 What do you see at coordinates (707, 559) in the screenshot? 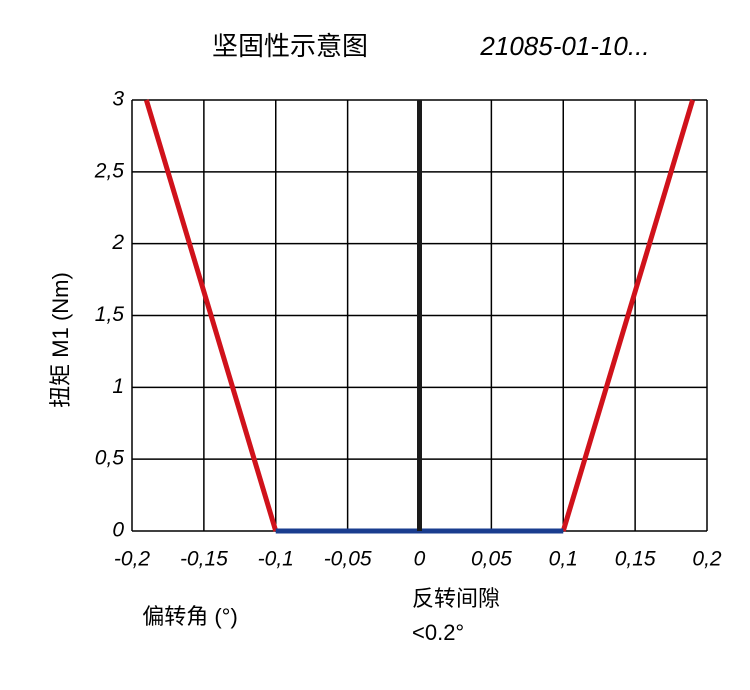
I see `x-tick-label: 0,2` at bounding box center [707, 559].